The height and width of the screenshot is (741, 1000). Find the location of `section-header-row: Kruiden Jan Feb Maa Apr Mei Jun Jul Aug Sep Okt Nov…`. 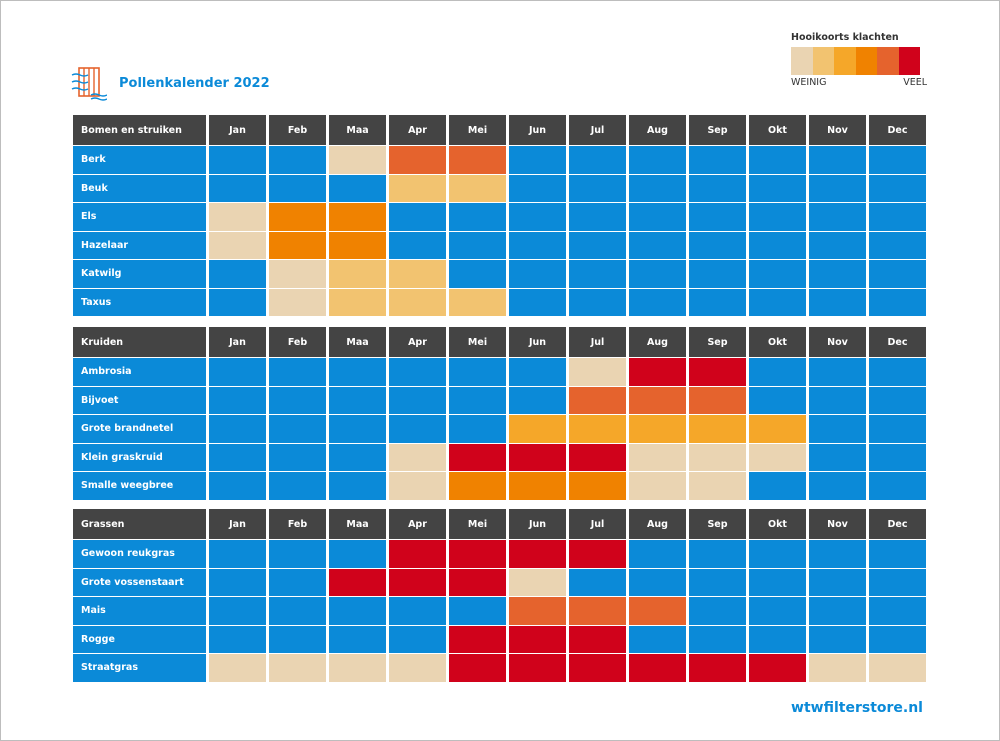

section-header-row: Kruiden Jan Feb Maa Apr Mei Jun Jul Aug Sep Okt Nov… is located at coordinates (500, 342).